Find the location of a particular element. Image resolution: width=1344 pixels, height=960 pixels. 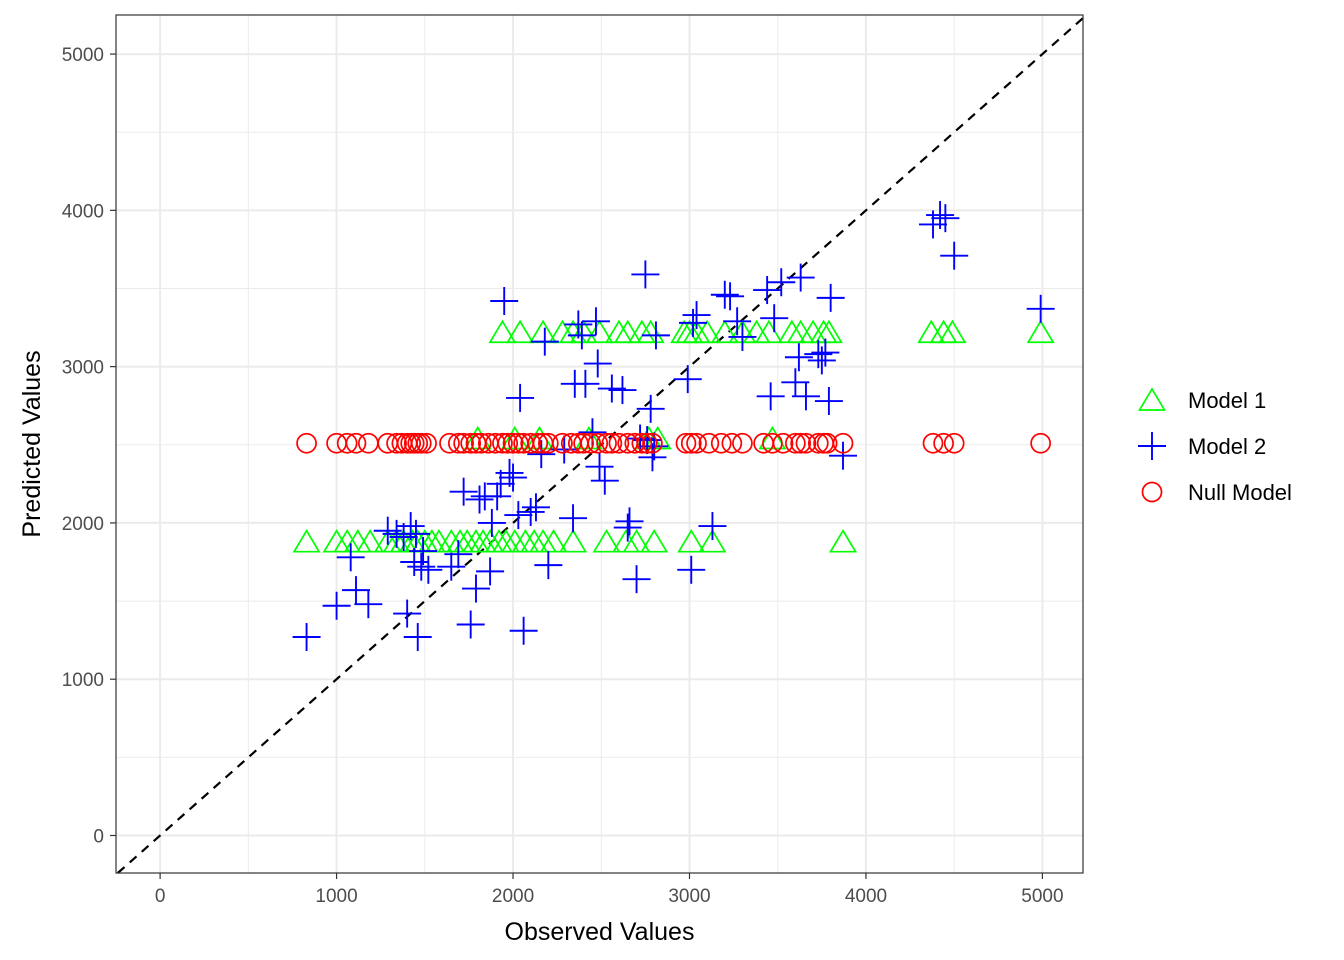

x-tick-label: 3000 is located at coordinates (689, 896).